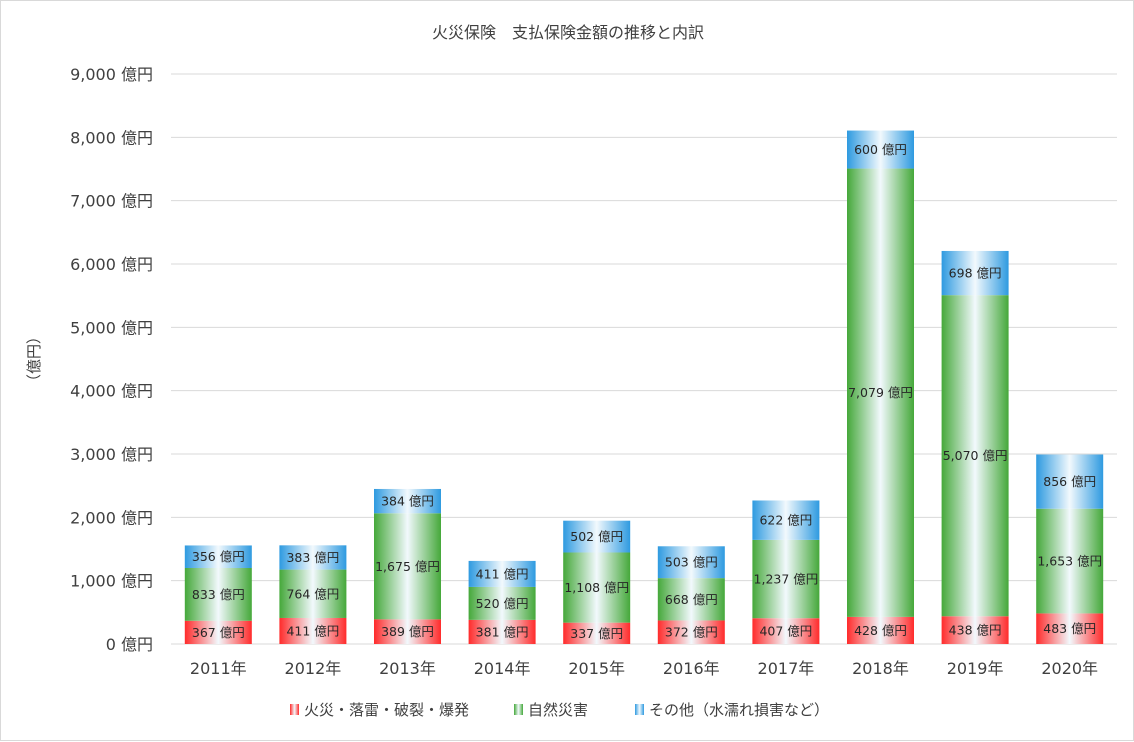 The height and width of the screenshot is (742, 1134). Describe the element at coordinates (739, 710) in the screenshot. I see `legend-label: その他（水濡れ損害など）` at that location.